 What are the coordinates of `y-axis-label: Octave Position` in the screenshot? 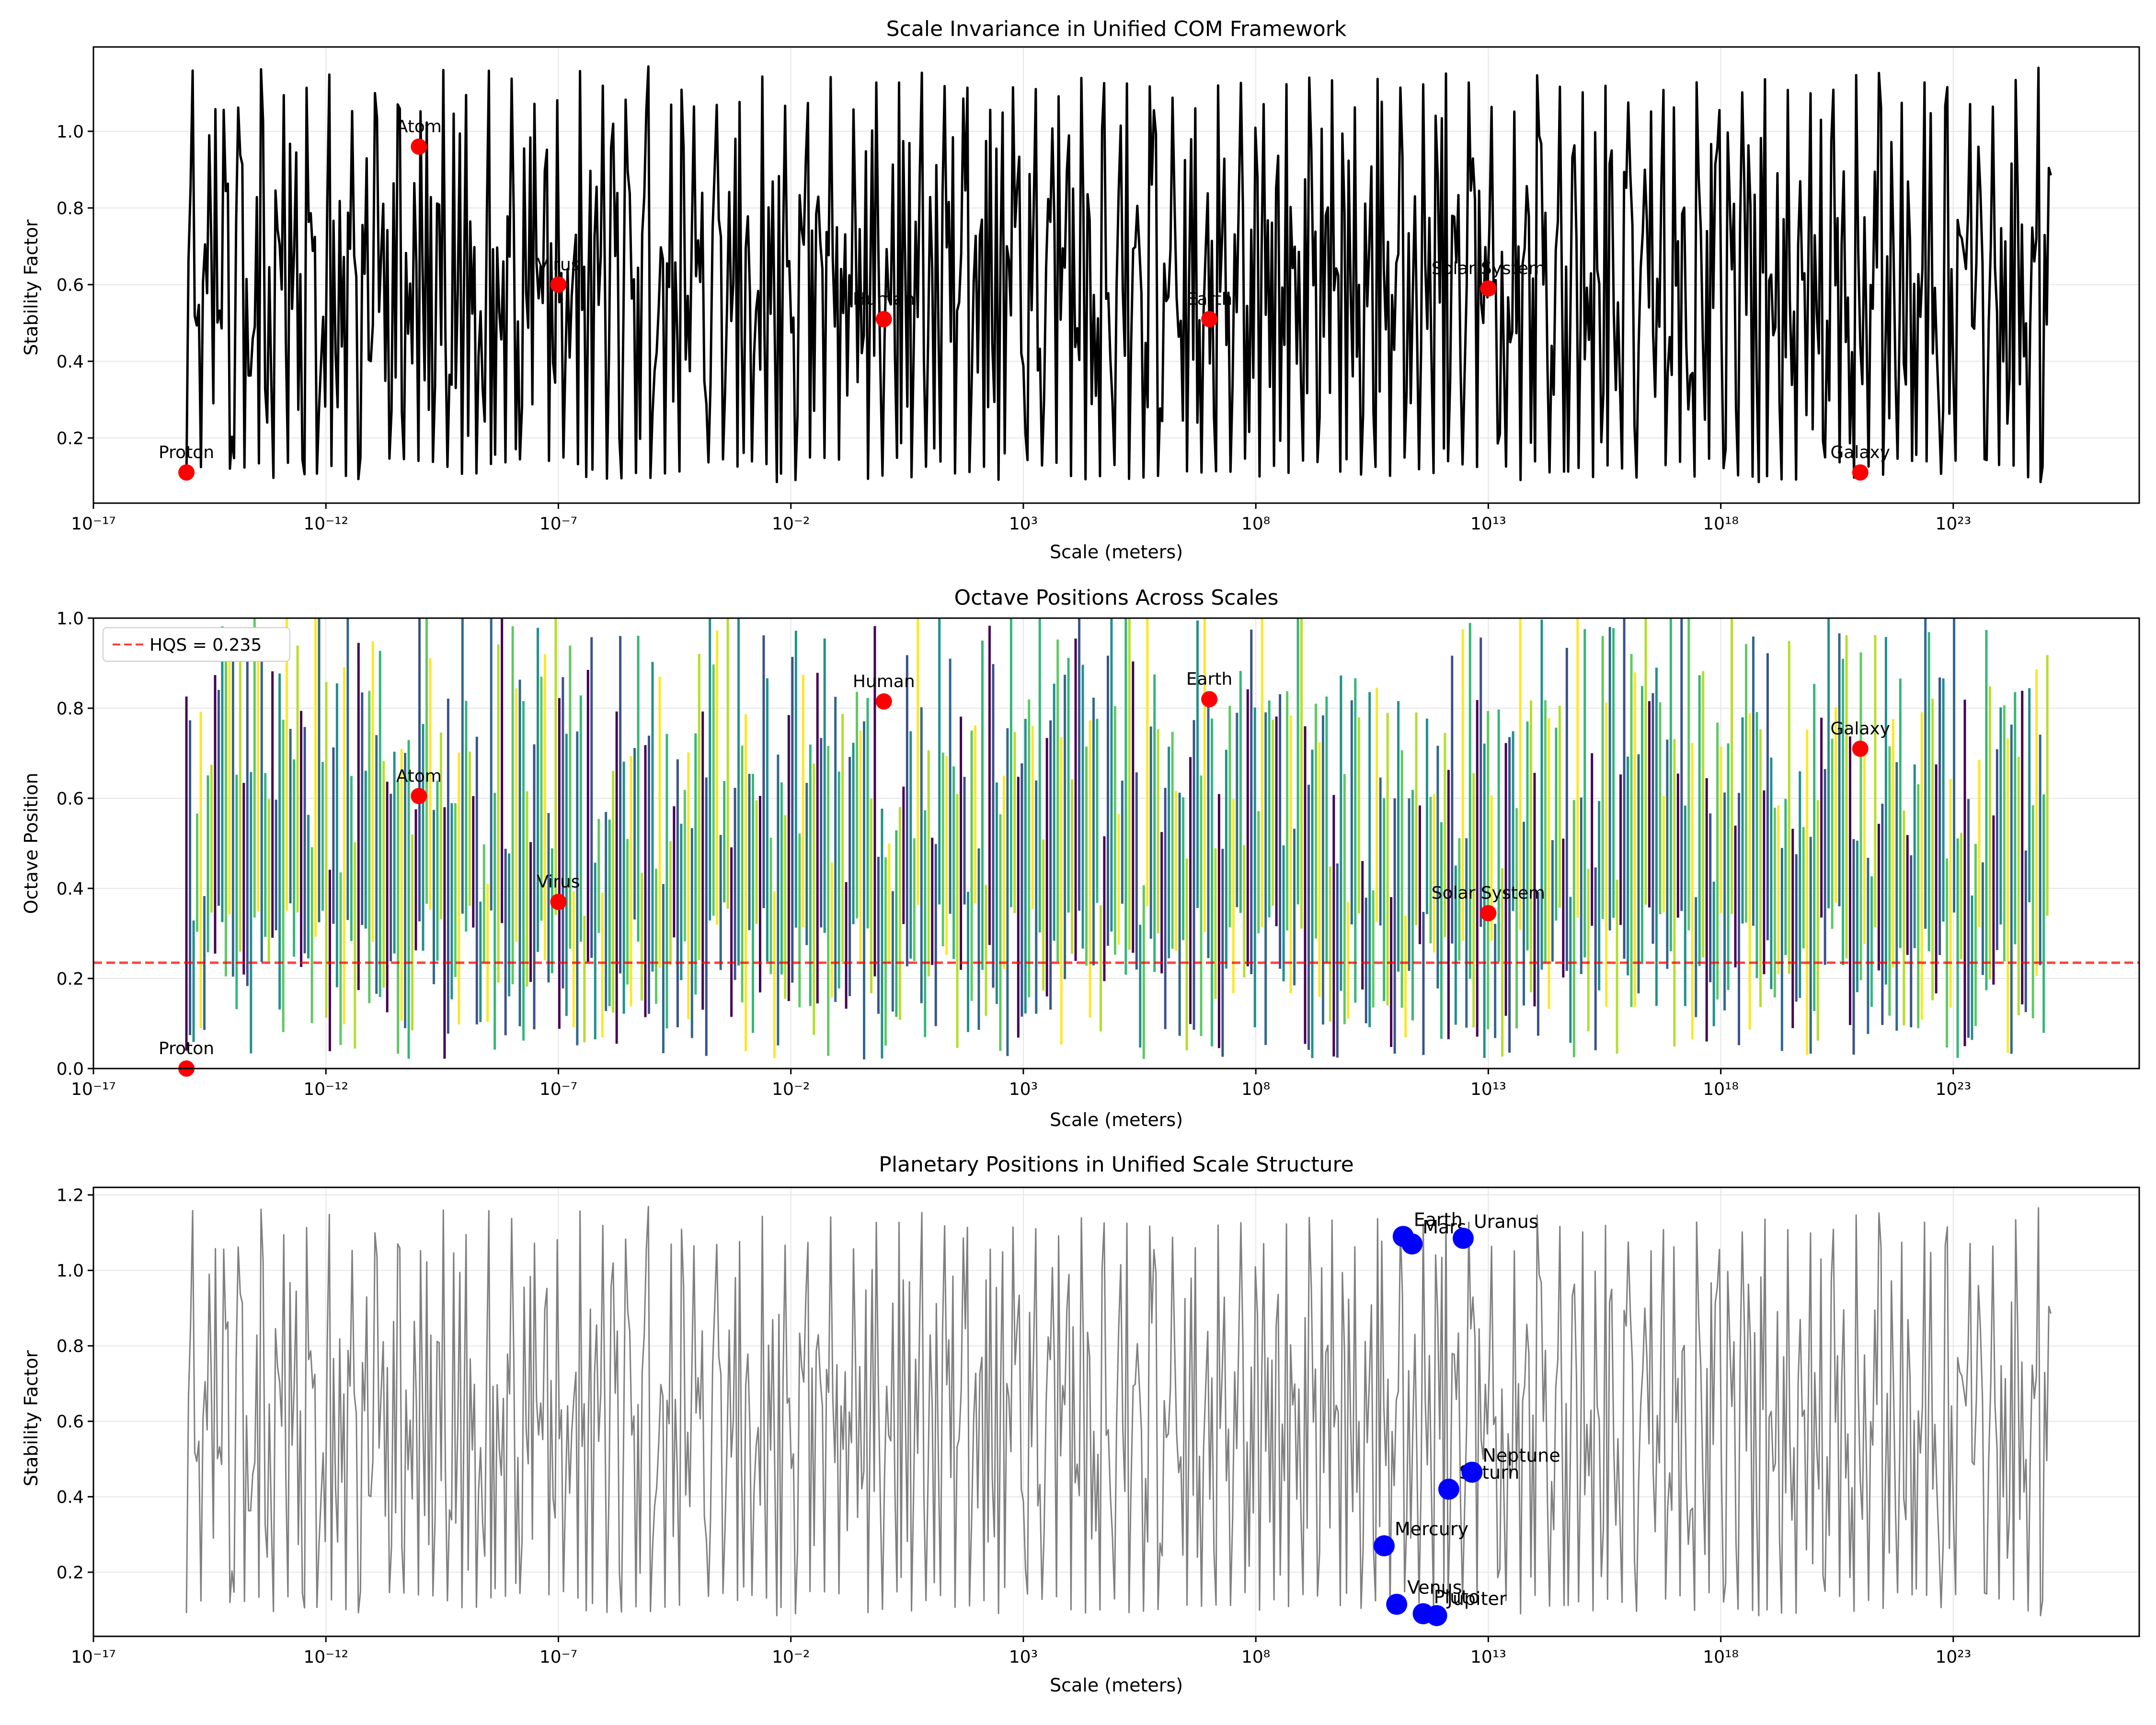 It's located at (31, 843).